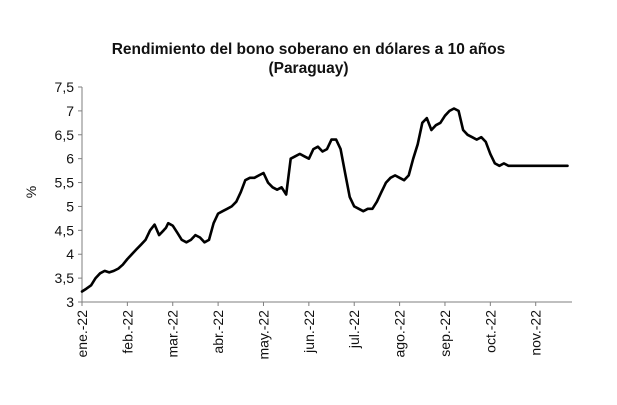 This screenshot has height=405, width=617. I want to click on x-tick-label: nov.-22, so click(536, 333).